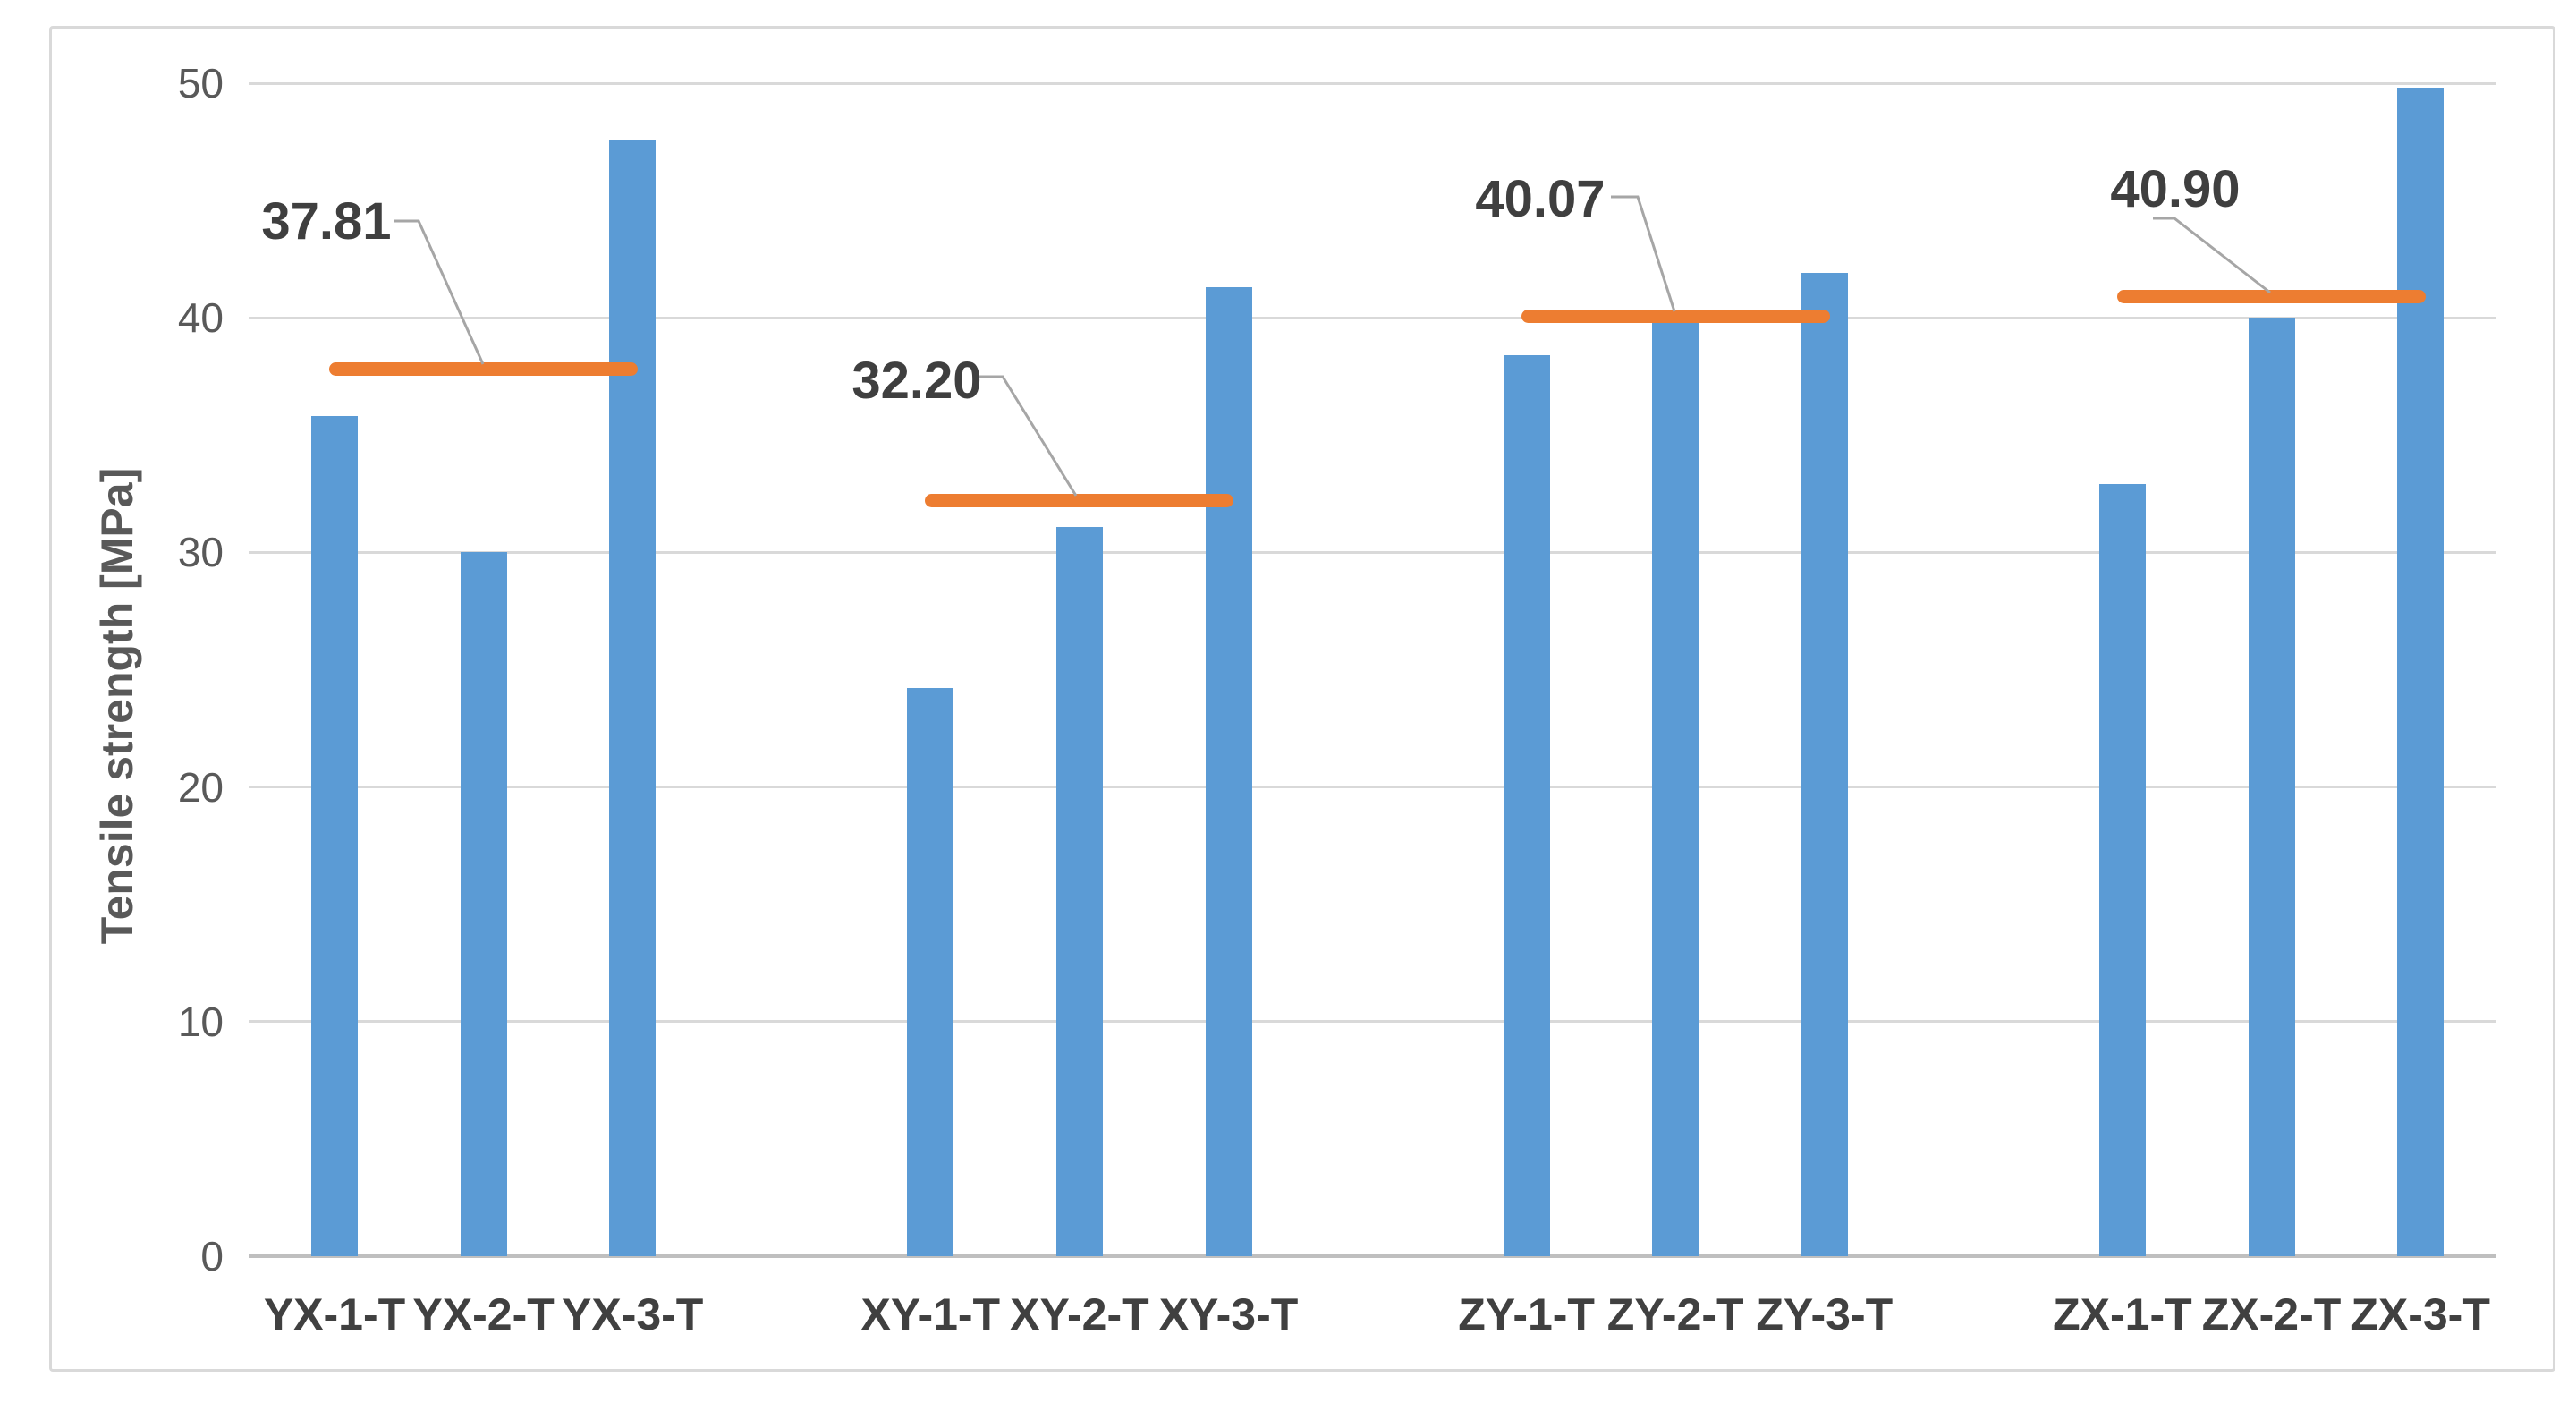  What do you see at coordinates (439, 292) in the screenshot?
I see `leader-line-37.81` at bounding box center [439, 292].